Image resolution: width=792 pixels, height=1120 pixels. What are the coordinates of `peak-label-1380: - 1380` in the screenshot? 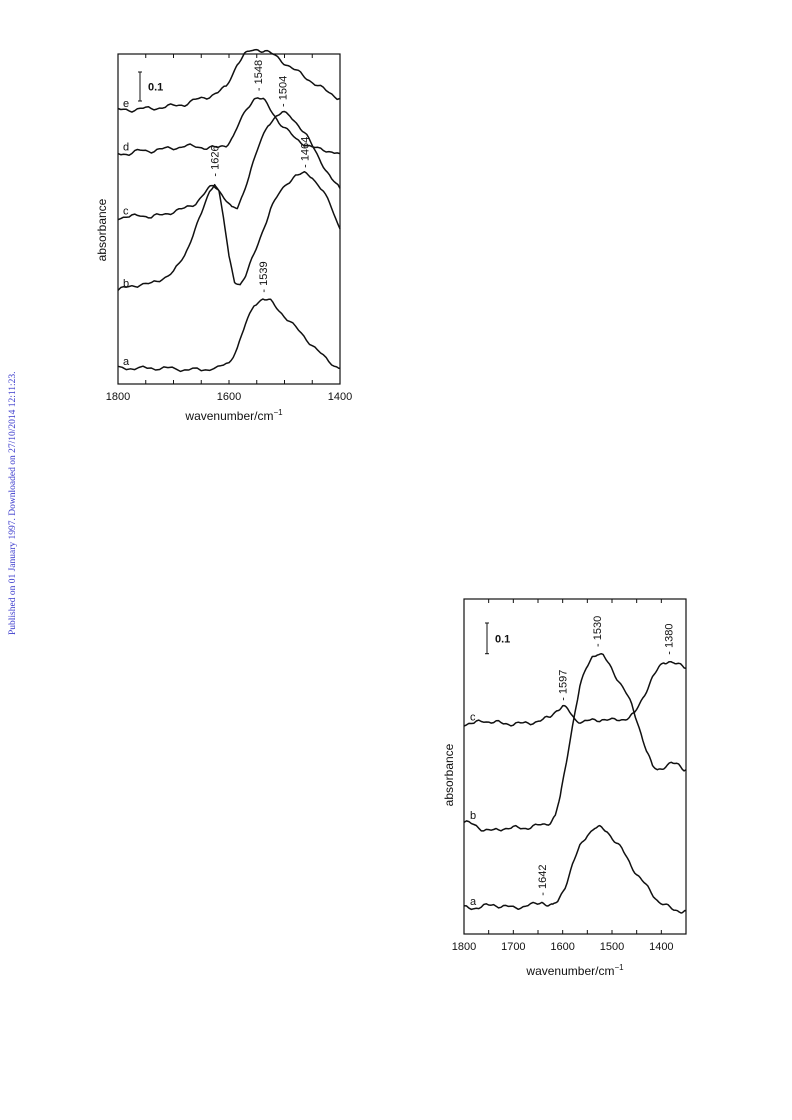 It's located at (670, 638).